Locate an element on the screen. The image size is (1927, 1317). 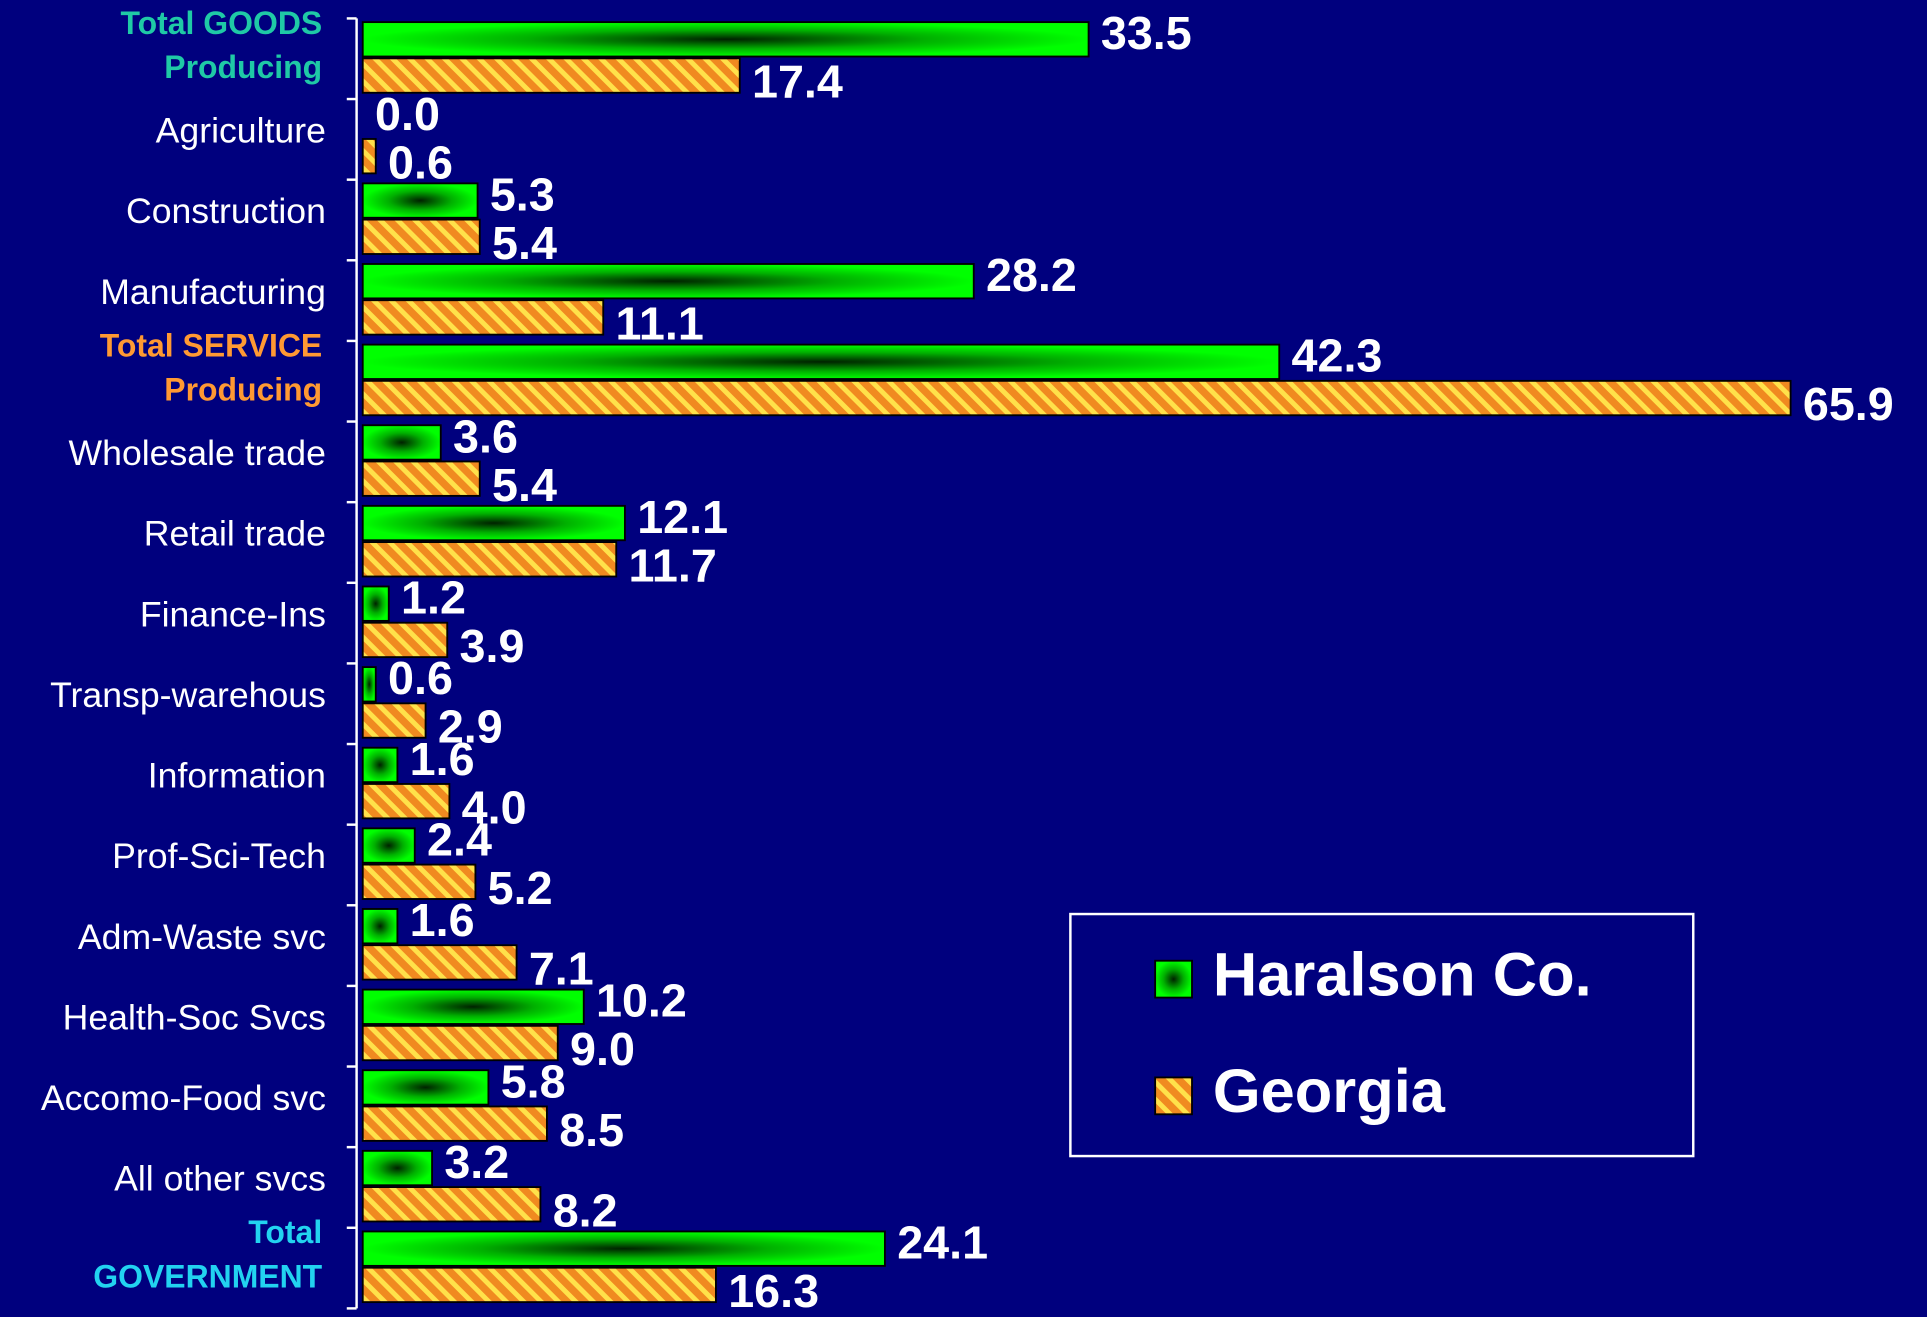
data-label: 5.8 is located at coordinates (533, 1081).